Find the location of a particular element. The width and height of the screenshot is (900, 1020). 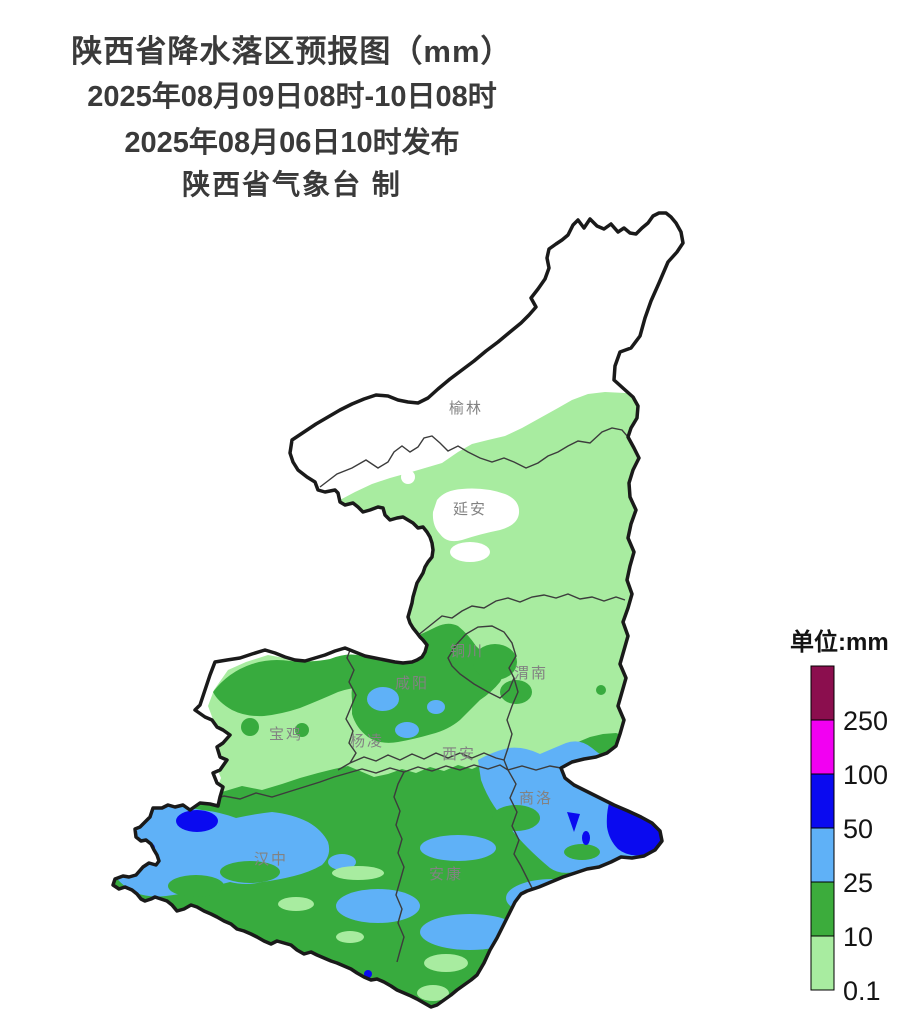

rain-area-blue-hanzhong-mid is located at coordinates (342, 862).